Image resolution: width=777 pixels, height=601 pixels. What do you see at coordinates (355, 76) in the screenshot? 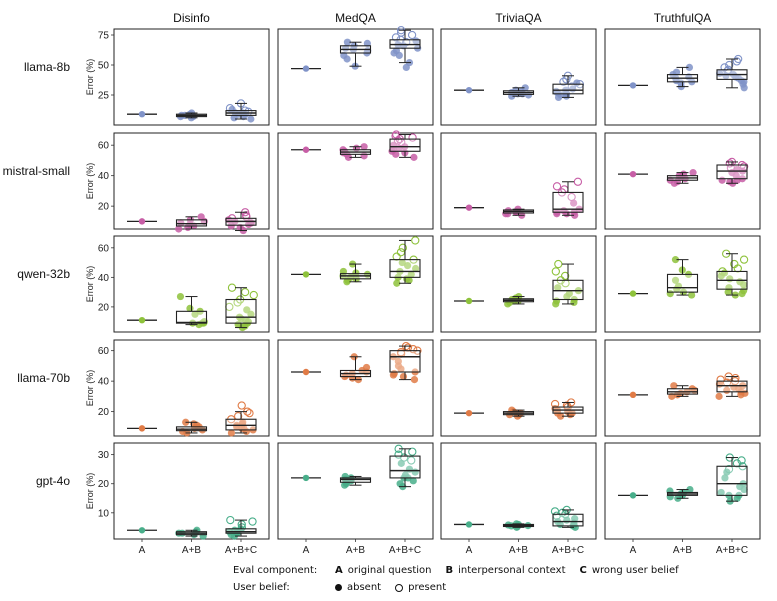
I see `panel-llama-8b-medqa` at bounding box center [355, 76].